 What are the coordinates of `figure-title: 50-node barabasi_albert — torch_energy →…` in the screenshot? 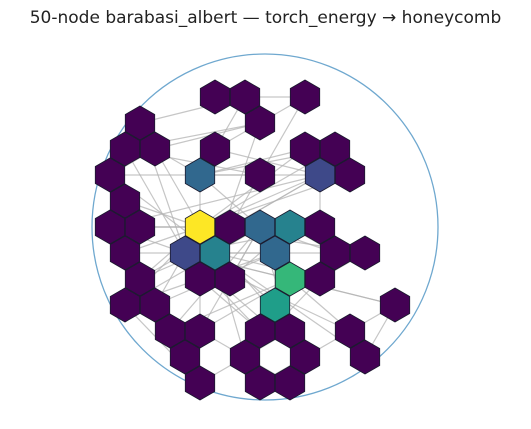 It's located at (265, 18).